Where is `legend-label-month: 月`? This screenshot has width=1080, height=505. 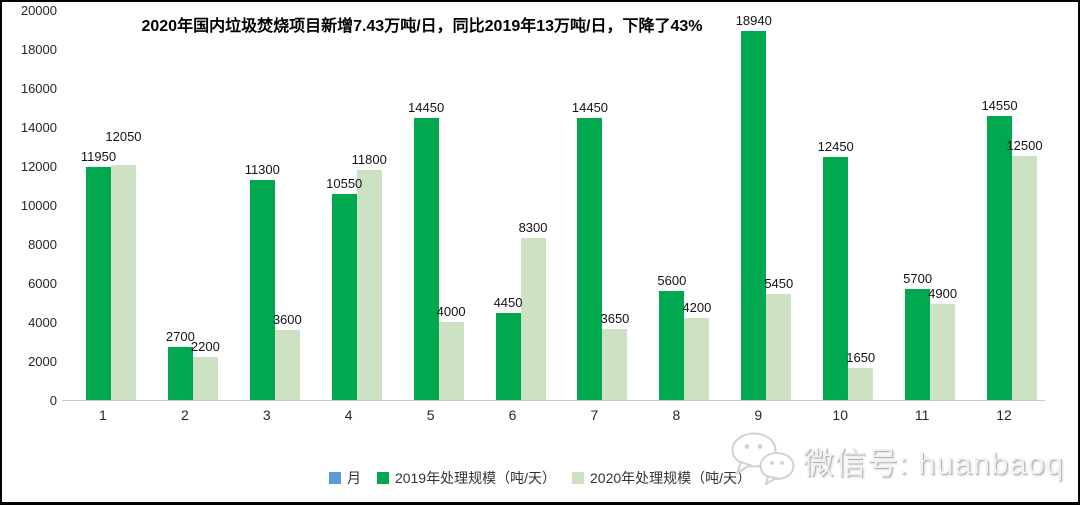
legend-label-month: 月 is located at coordinates (353, 478).